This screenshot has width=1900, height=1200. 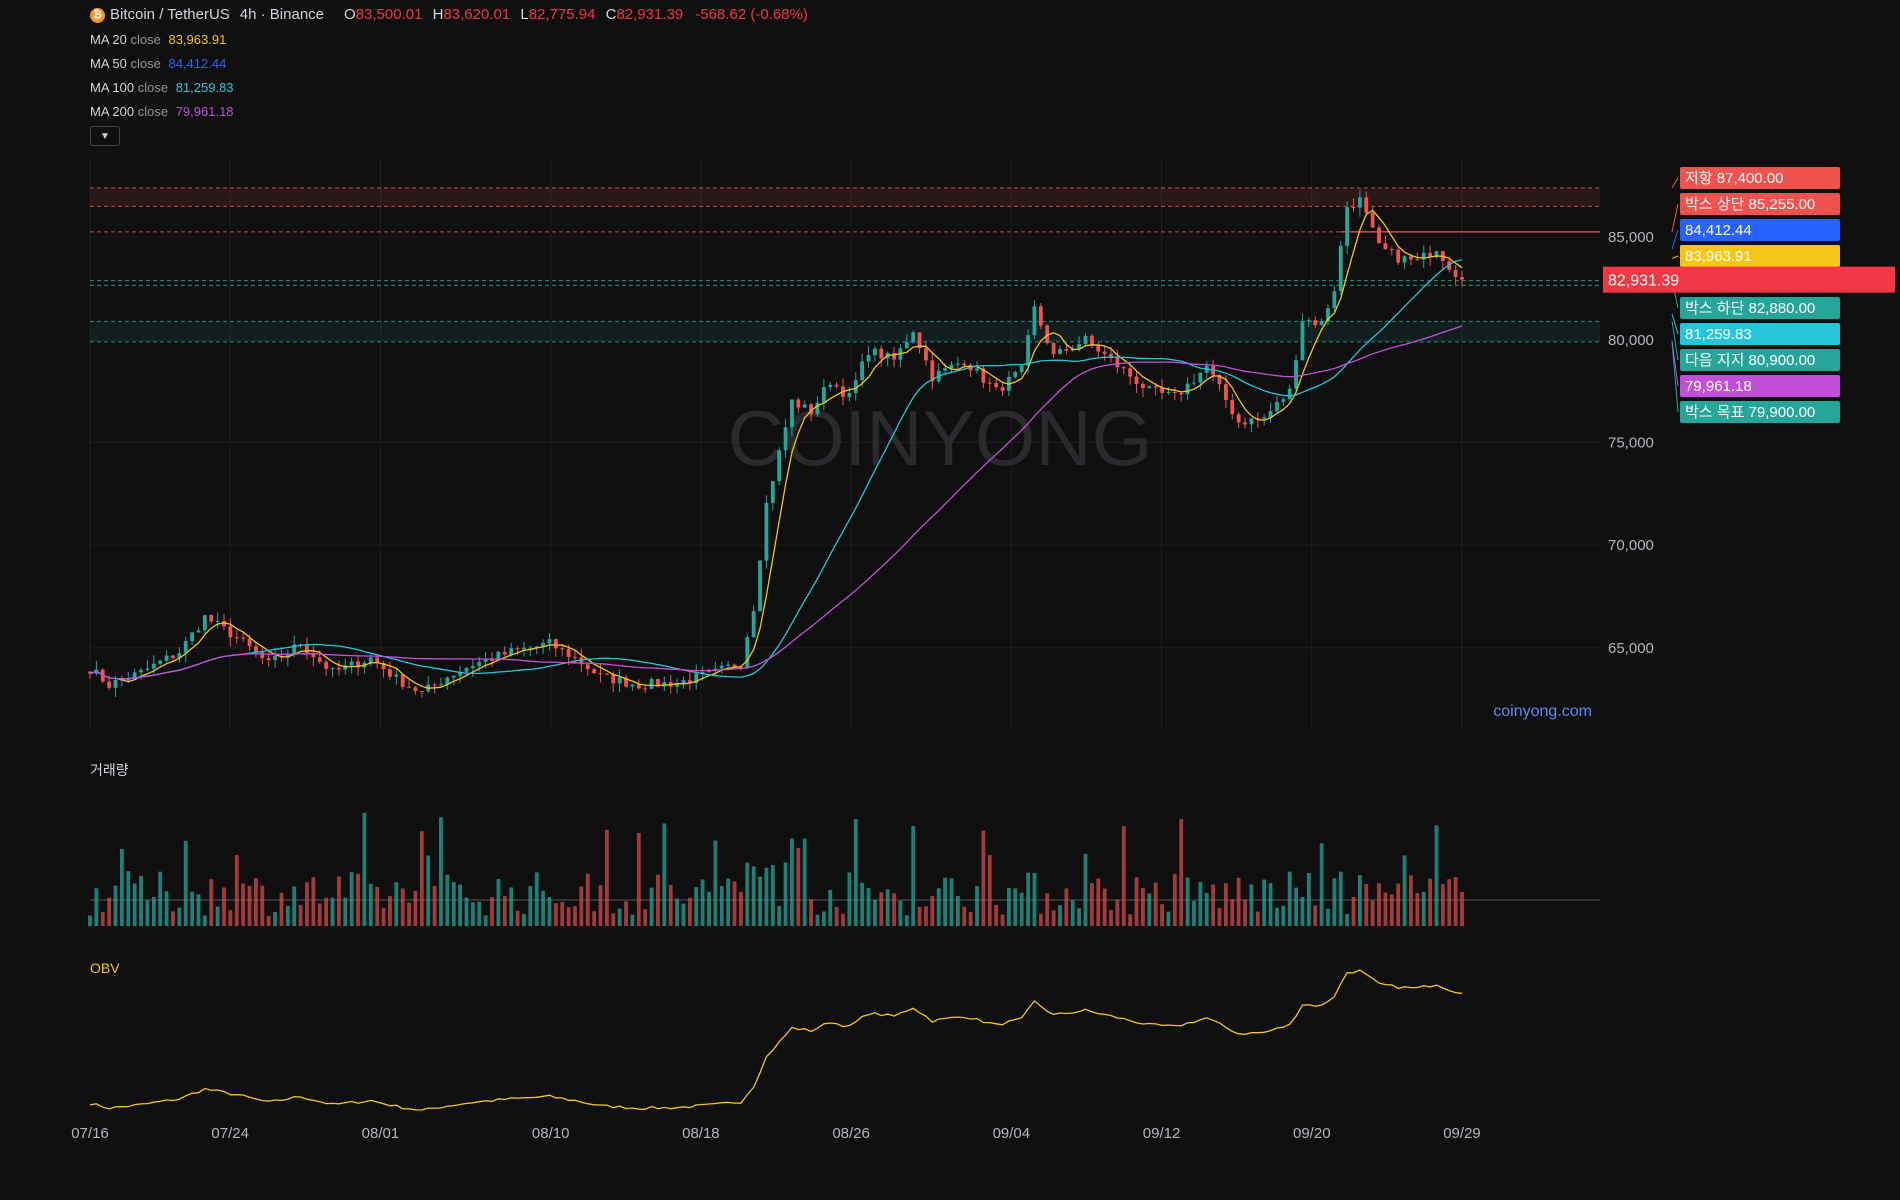 What do you see at coordinates (1750, 412) in the screenshot?
I see `level-tag-text: 박스 목표 79,900.00` at bounding box center [1750, 412].